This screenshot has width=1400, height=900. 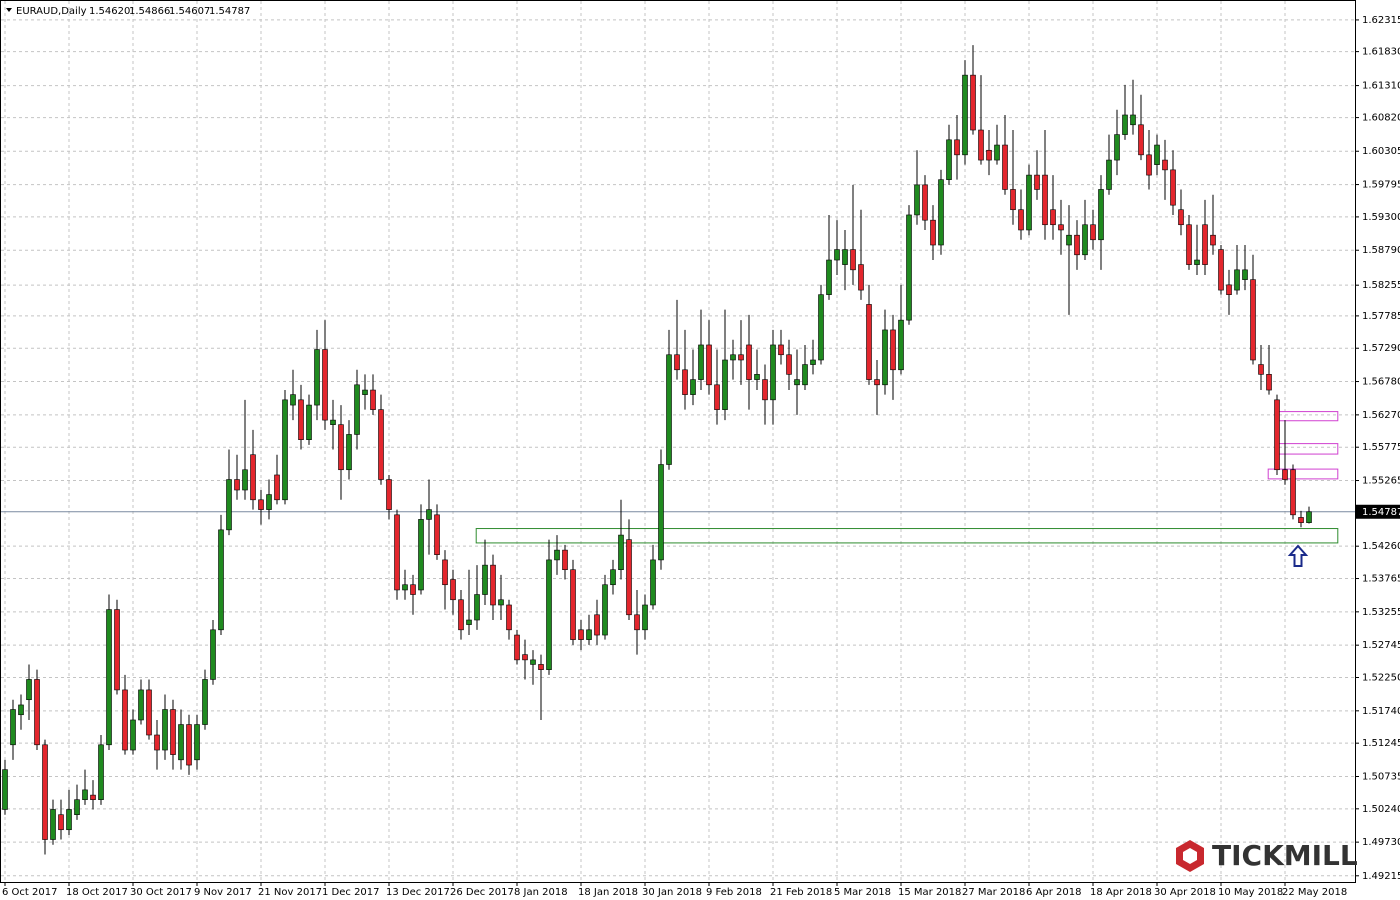 I want to click on y-tick-label: 1.59795, so click(x=1381, y=185).